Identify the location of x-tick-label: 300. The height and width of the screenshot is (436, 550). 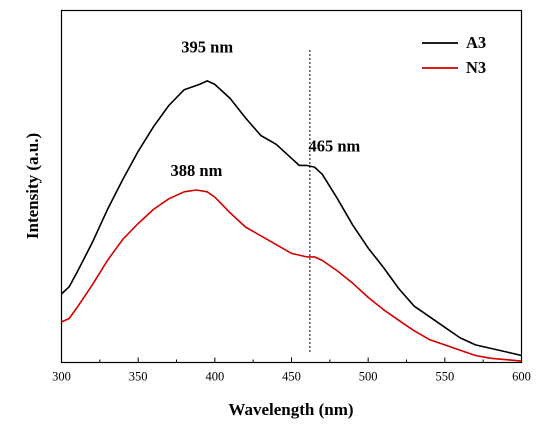
(61, 377).